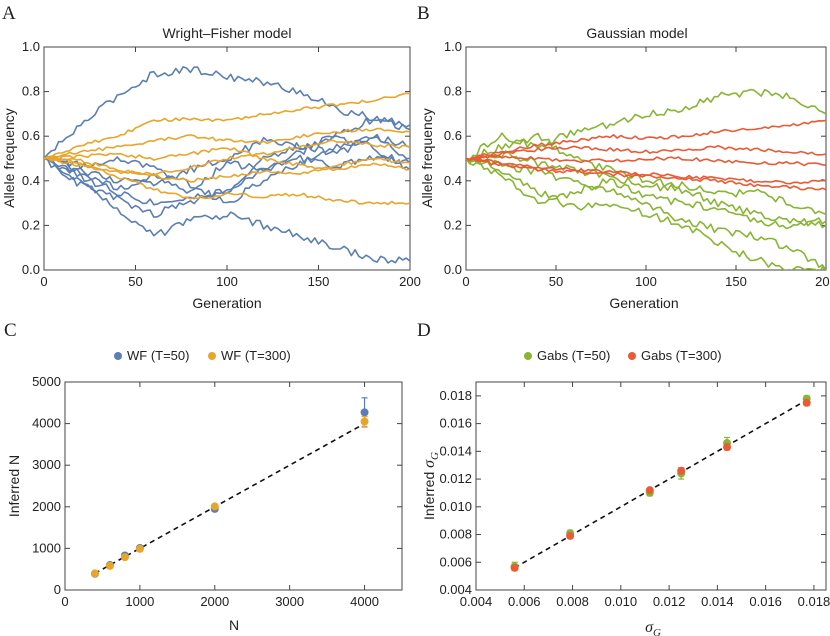 The image size is (830, 636). I want to click on x-tick-label: 2000, so click(214, 601).